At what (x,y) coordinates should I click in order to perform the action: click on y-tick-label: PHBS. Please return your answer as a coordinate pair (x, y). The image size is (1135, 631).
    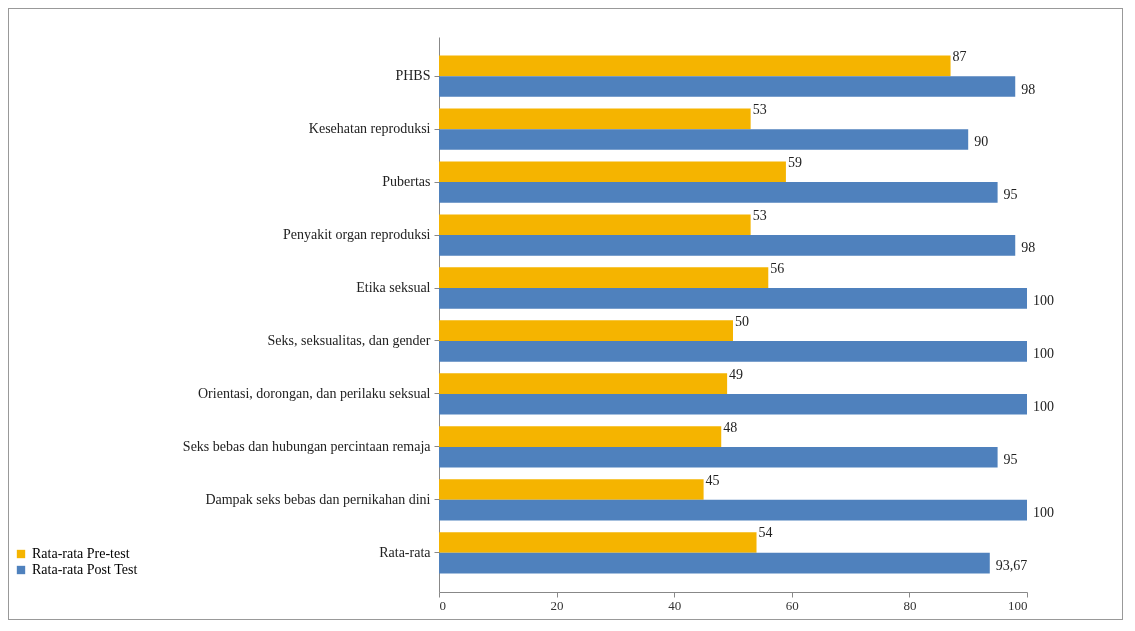
    Looking at the image, I should click on (413, 76).